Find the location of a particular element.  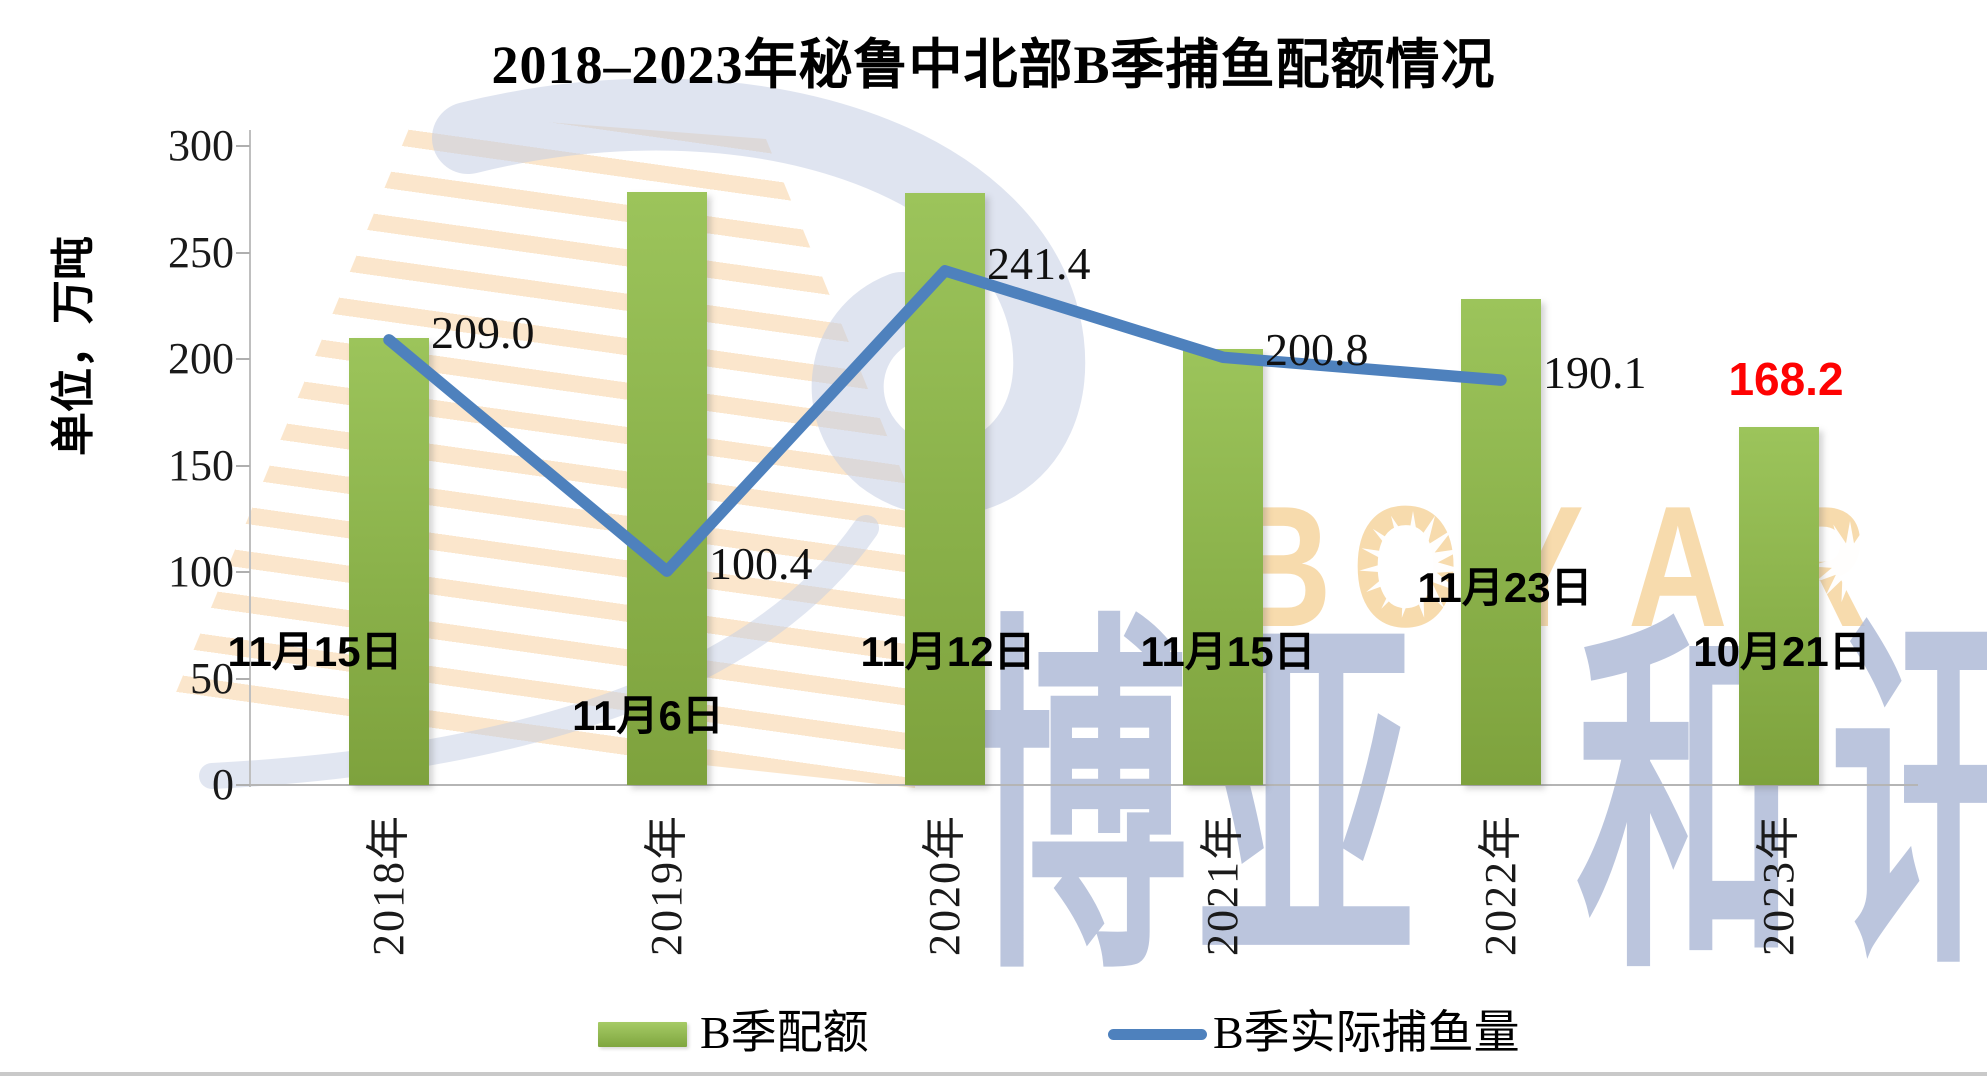

y-tick-label: 200 is located at coordinates (201, 358).